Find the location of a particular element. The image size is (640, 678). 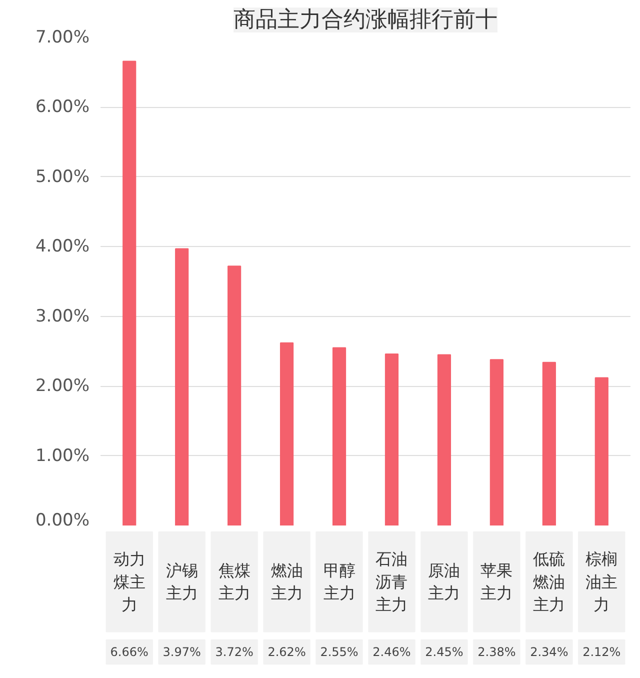

y-tick-label: 5.00% is located at coordinates (62, 176).